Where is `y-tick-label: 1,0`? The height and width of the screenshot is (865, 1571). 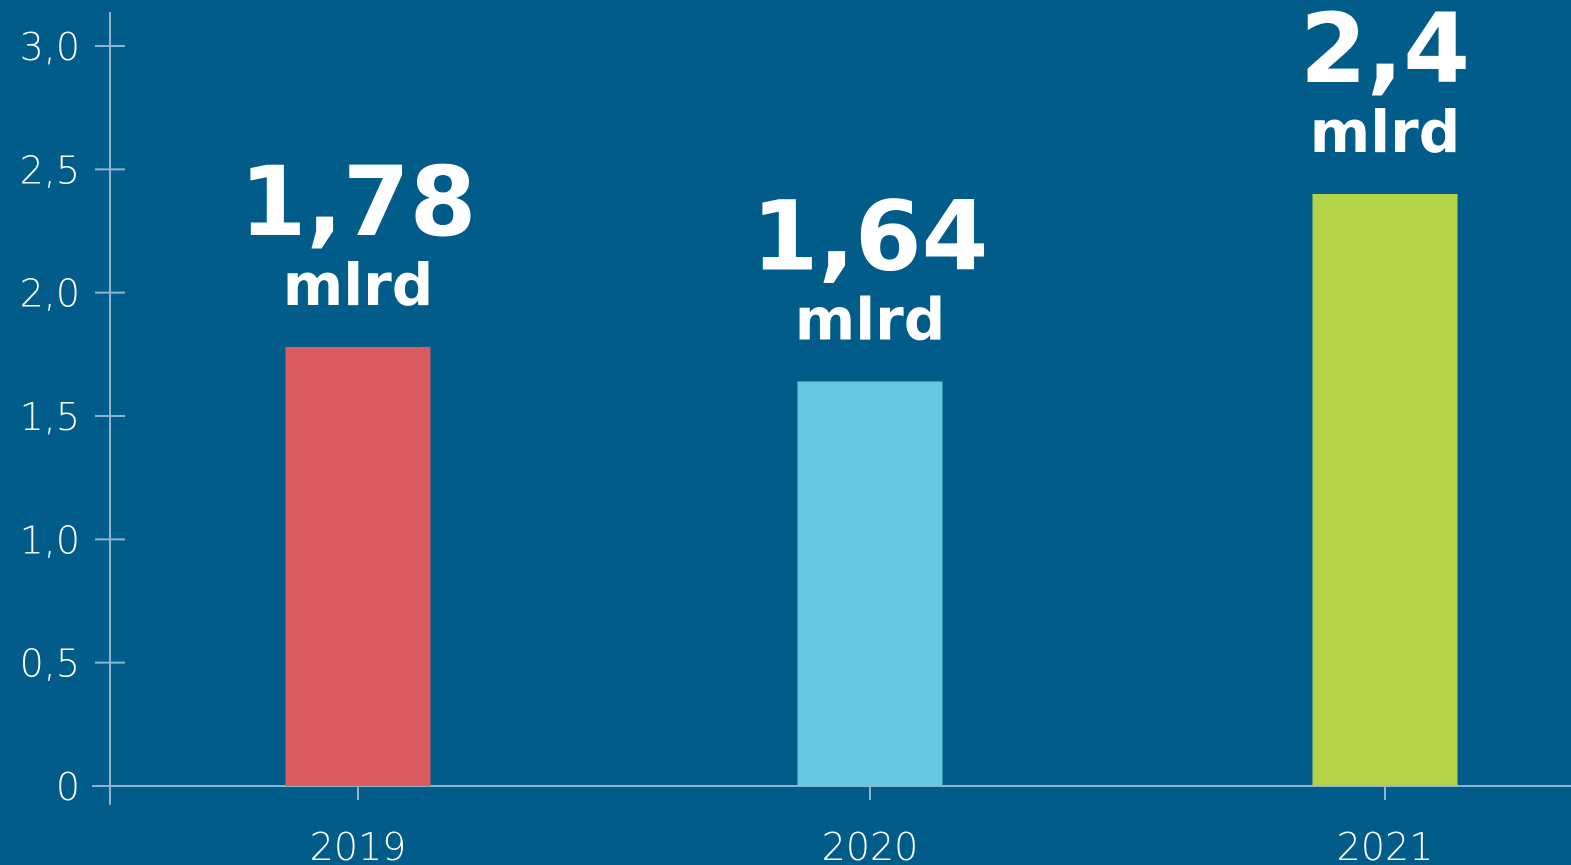 y-tick-label: 1,0 is located at coordinates (50, 540).